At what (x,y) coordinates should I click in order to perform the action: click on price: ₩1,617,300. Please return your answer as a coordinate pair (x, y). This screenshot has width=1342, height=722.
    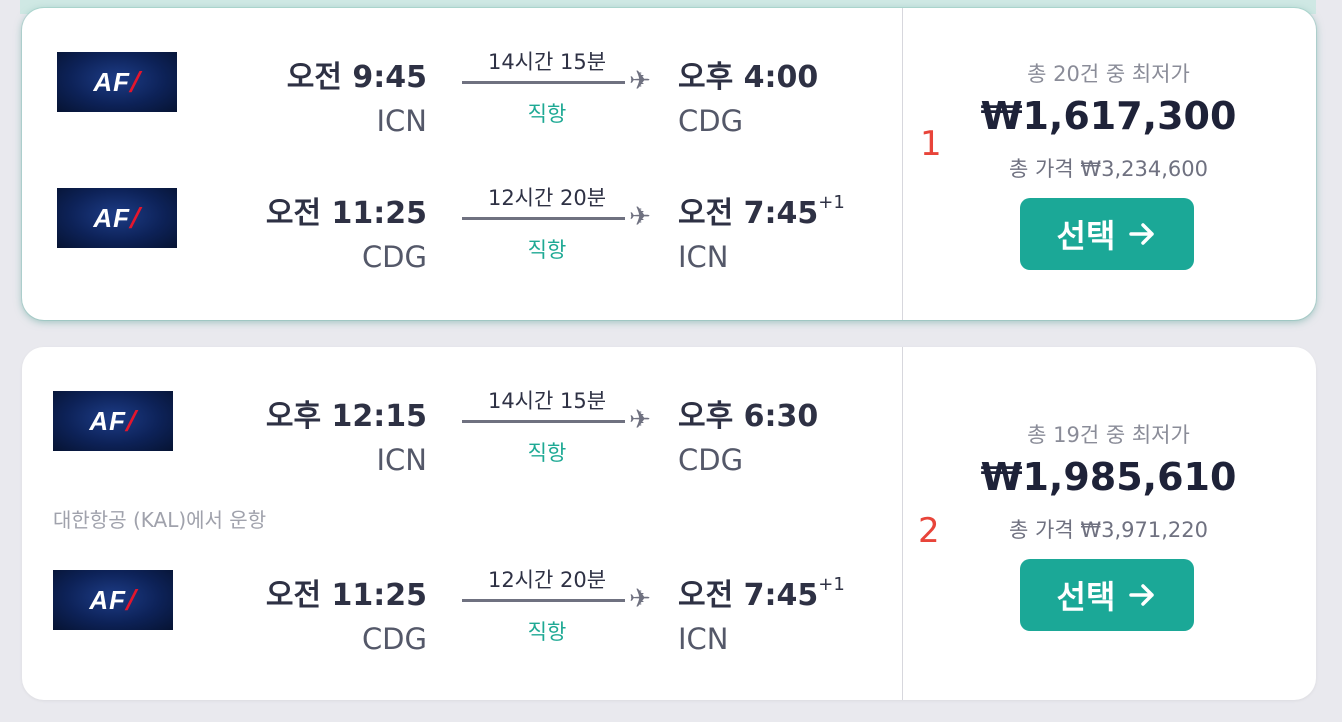
    Looking at the image, I should click on (1108, 116).